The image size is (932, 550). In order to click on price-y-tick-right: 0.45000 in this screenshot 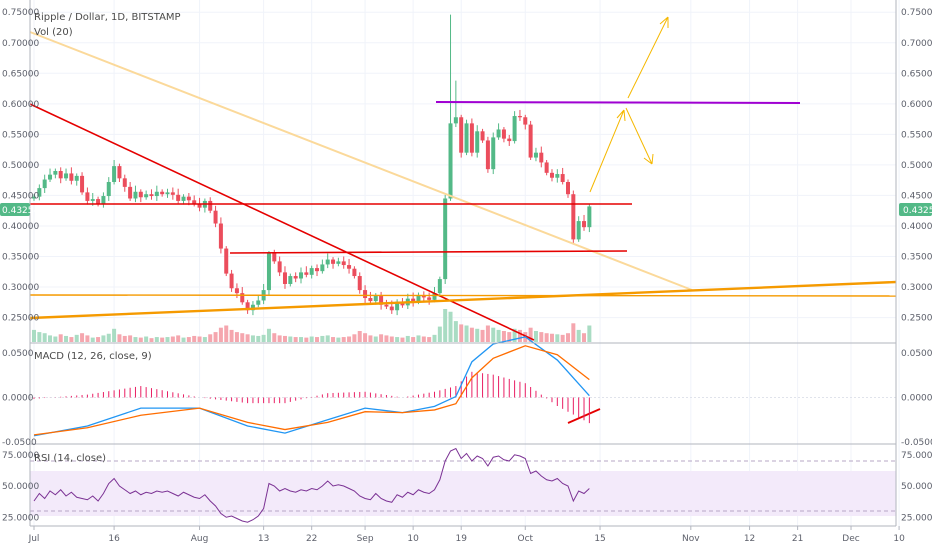, I will do `click(916, 196)`.